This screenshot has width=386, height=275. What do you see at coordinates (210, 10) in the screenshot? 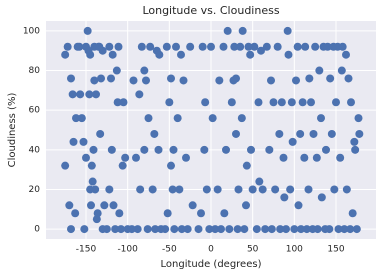
I see `chart-title: Longitude vs. Cloudiness` at bounding box center [210, 10].